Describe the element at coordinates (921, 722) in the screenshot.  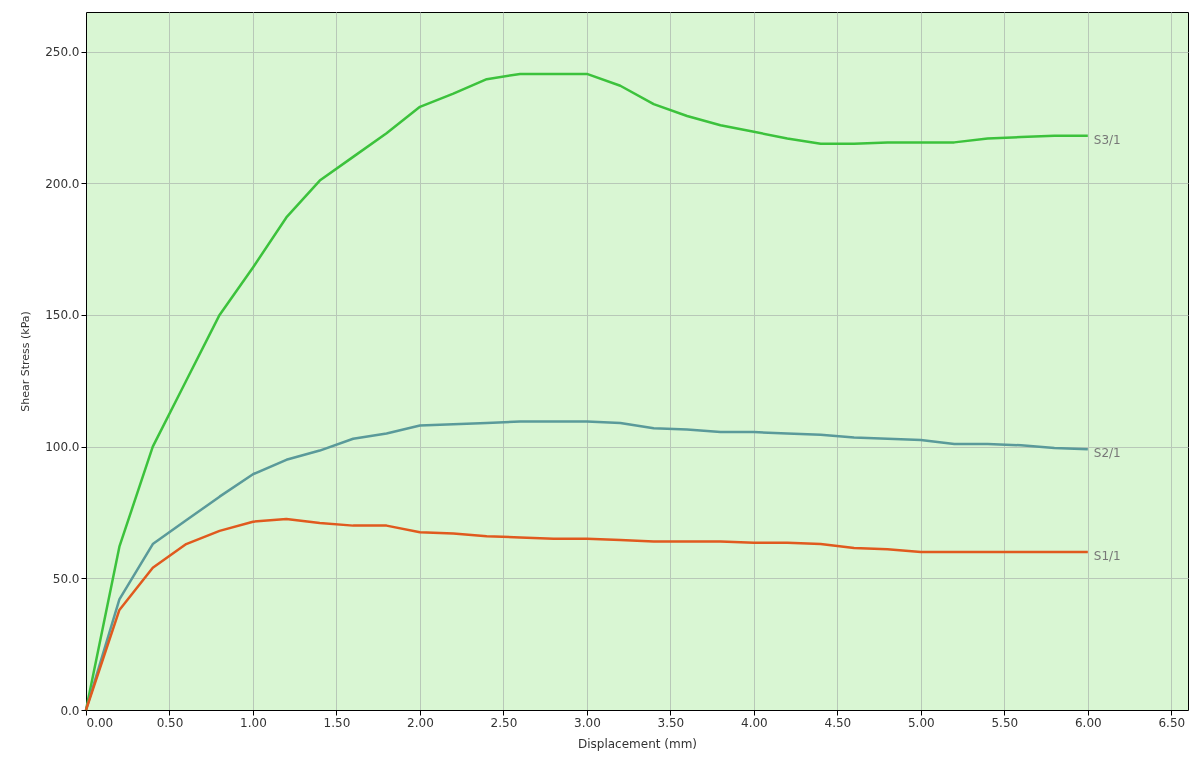
I see `x-tick-label: 5.00` at that location.